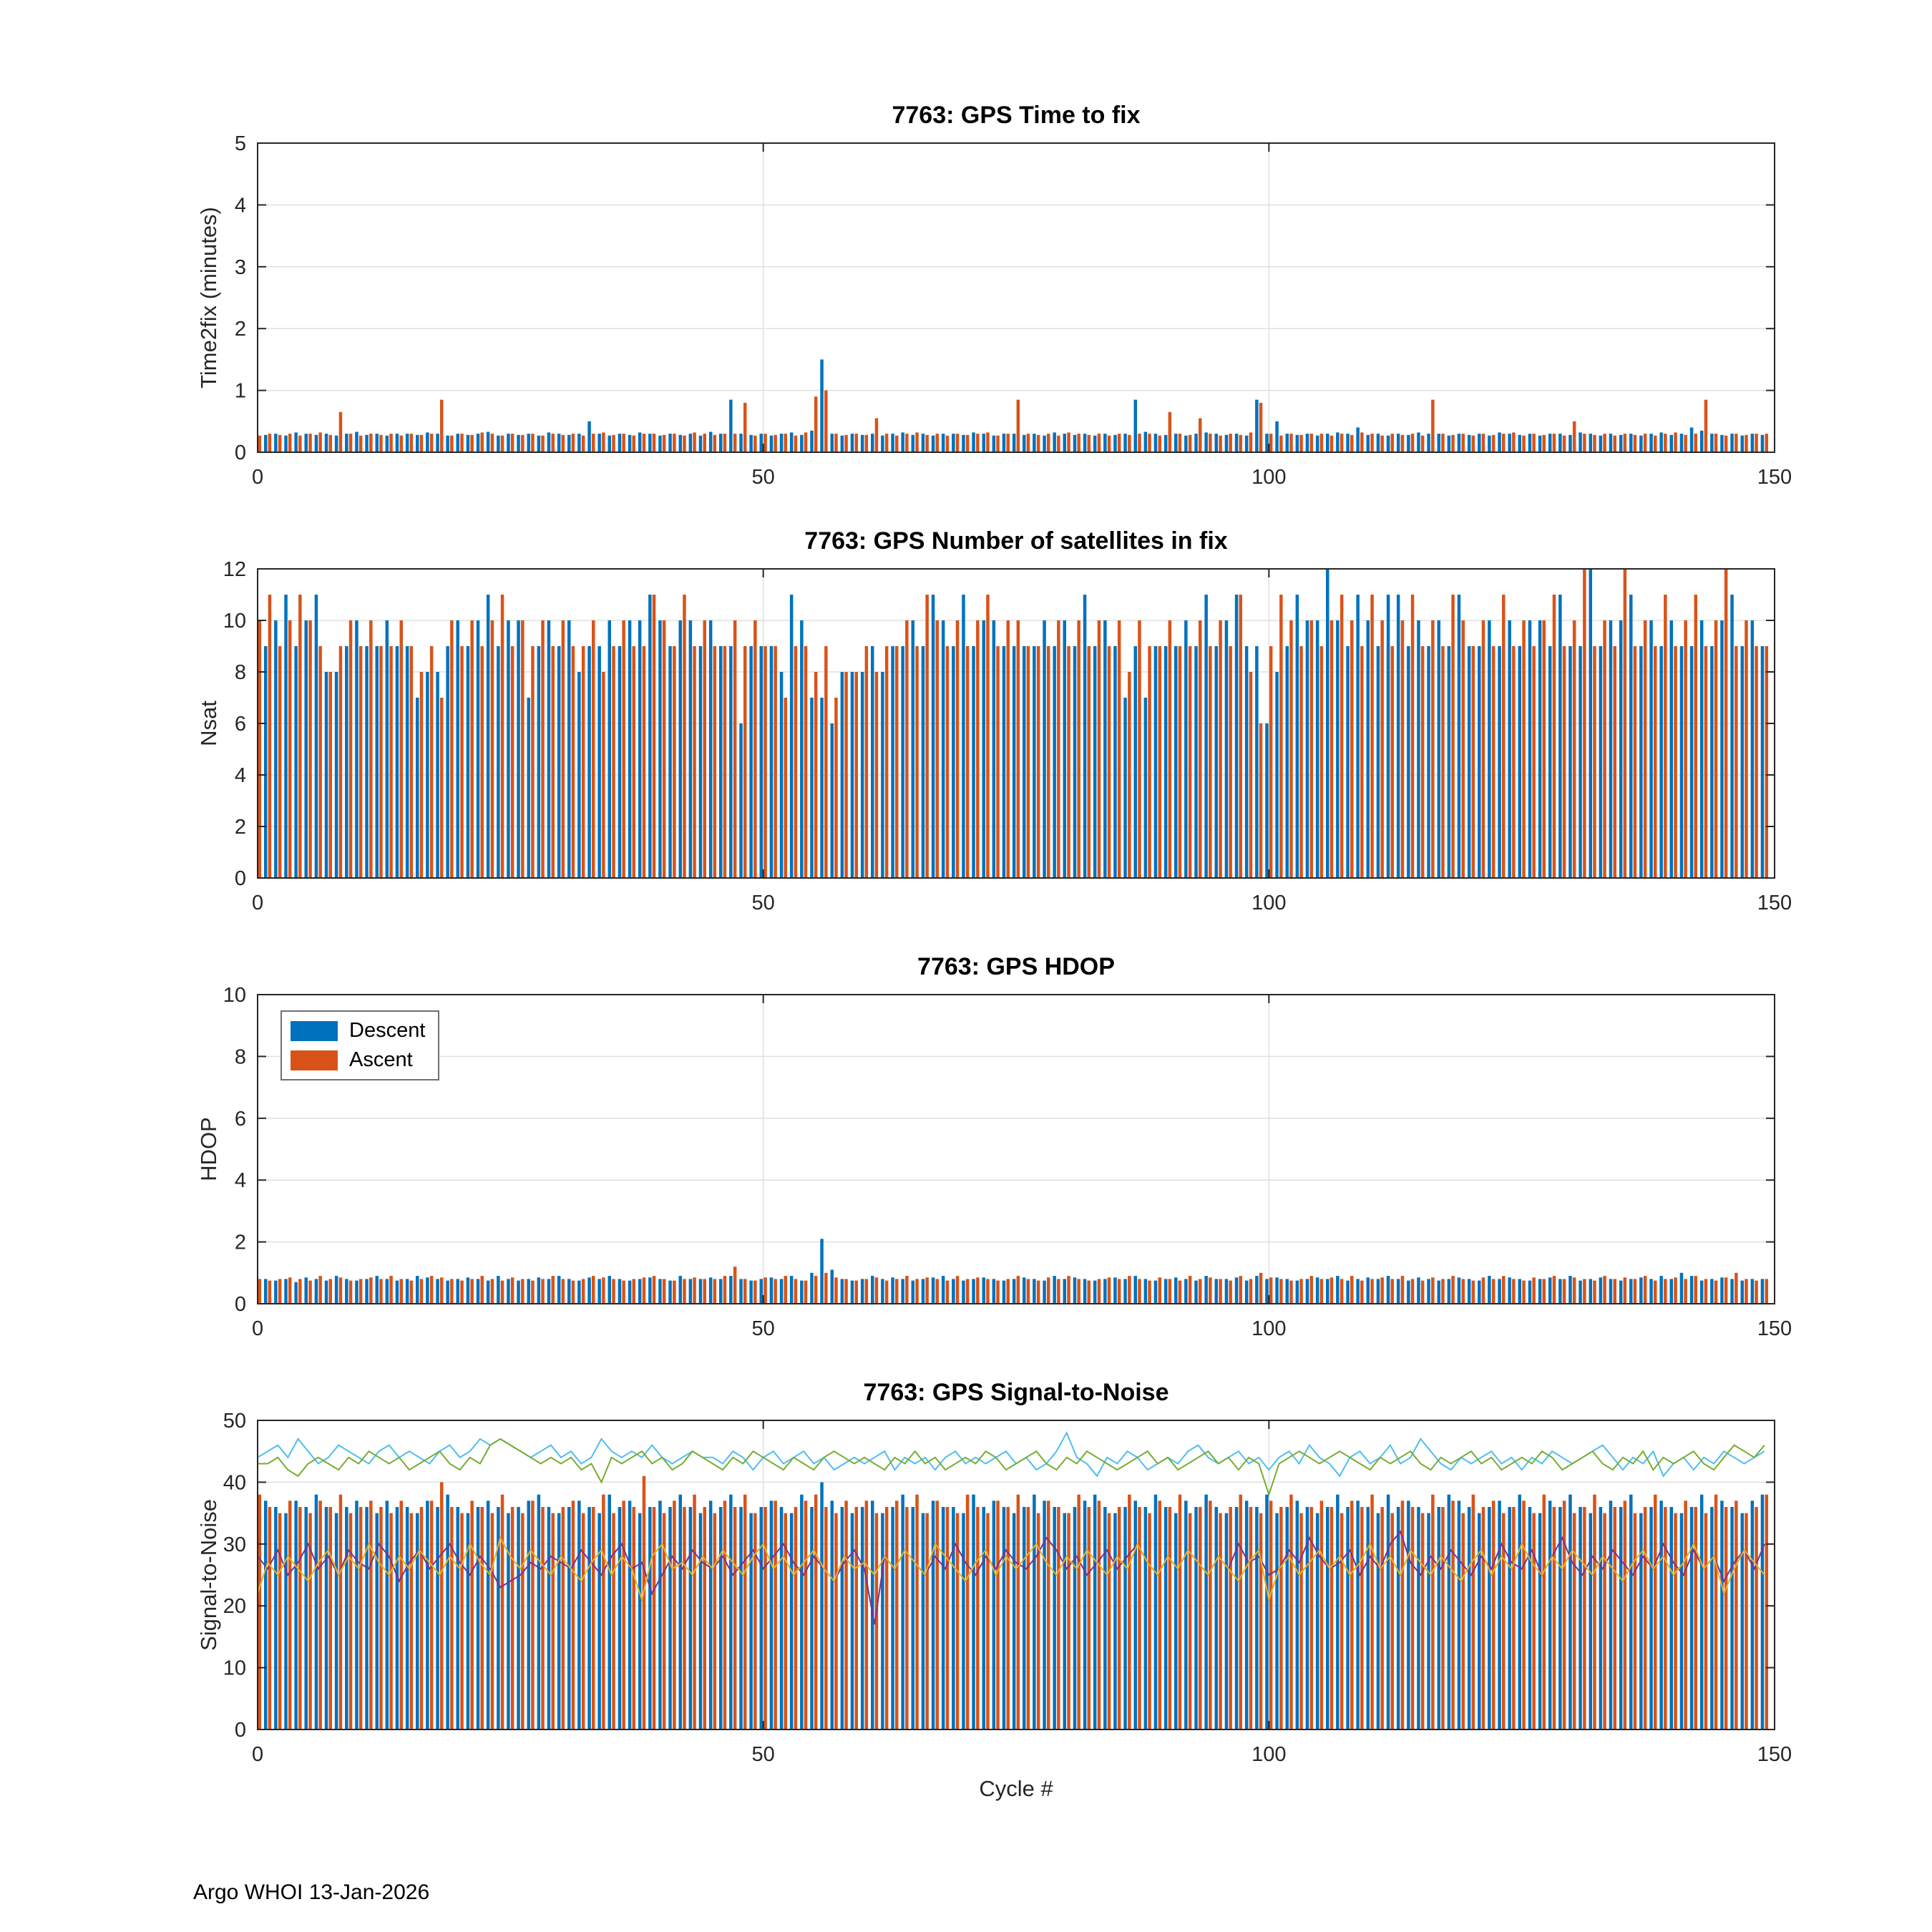  What do you see at coordinates (240, 143) in the screenshot?
I see `svg-text: 5` at bounding box center [240, 143].